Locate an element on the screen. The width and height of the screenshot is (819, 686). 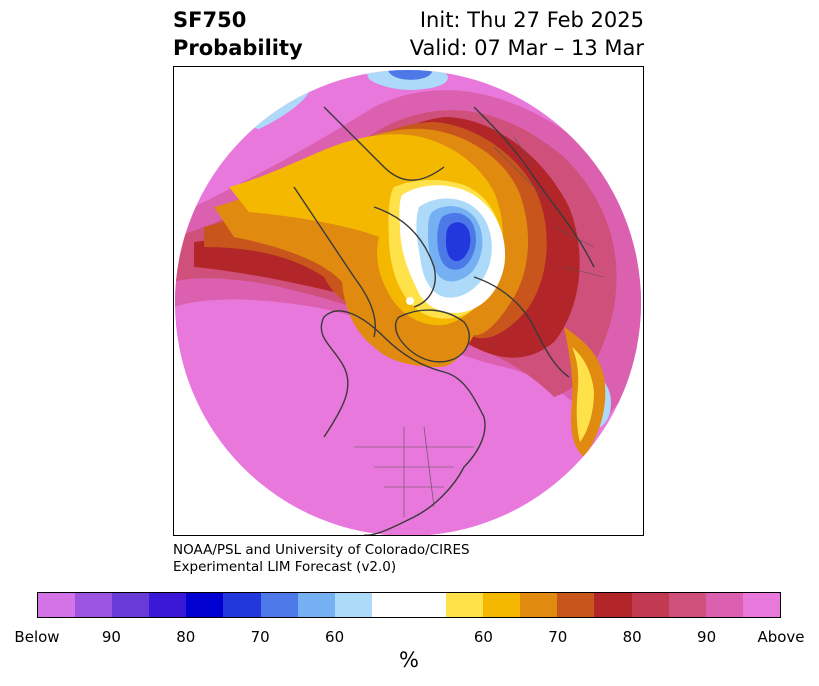
colorbar-tick-label: Below is located at coordinates (37, 637).